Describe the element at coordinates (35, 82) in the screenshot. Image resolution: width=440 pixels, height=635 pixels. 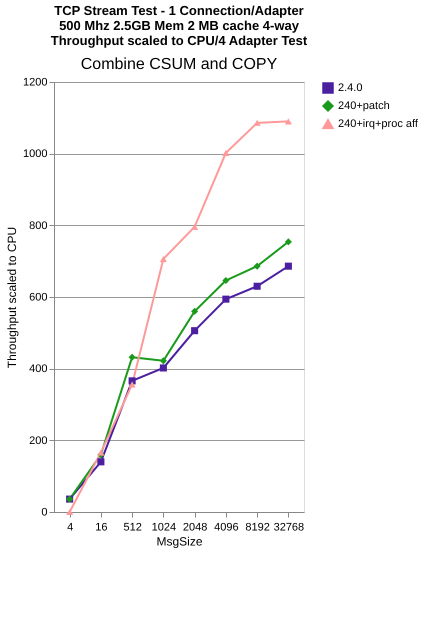
I see `y-tick-label: 1200` at that location.